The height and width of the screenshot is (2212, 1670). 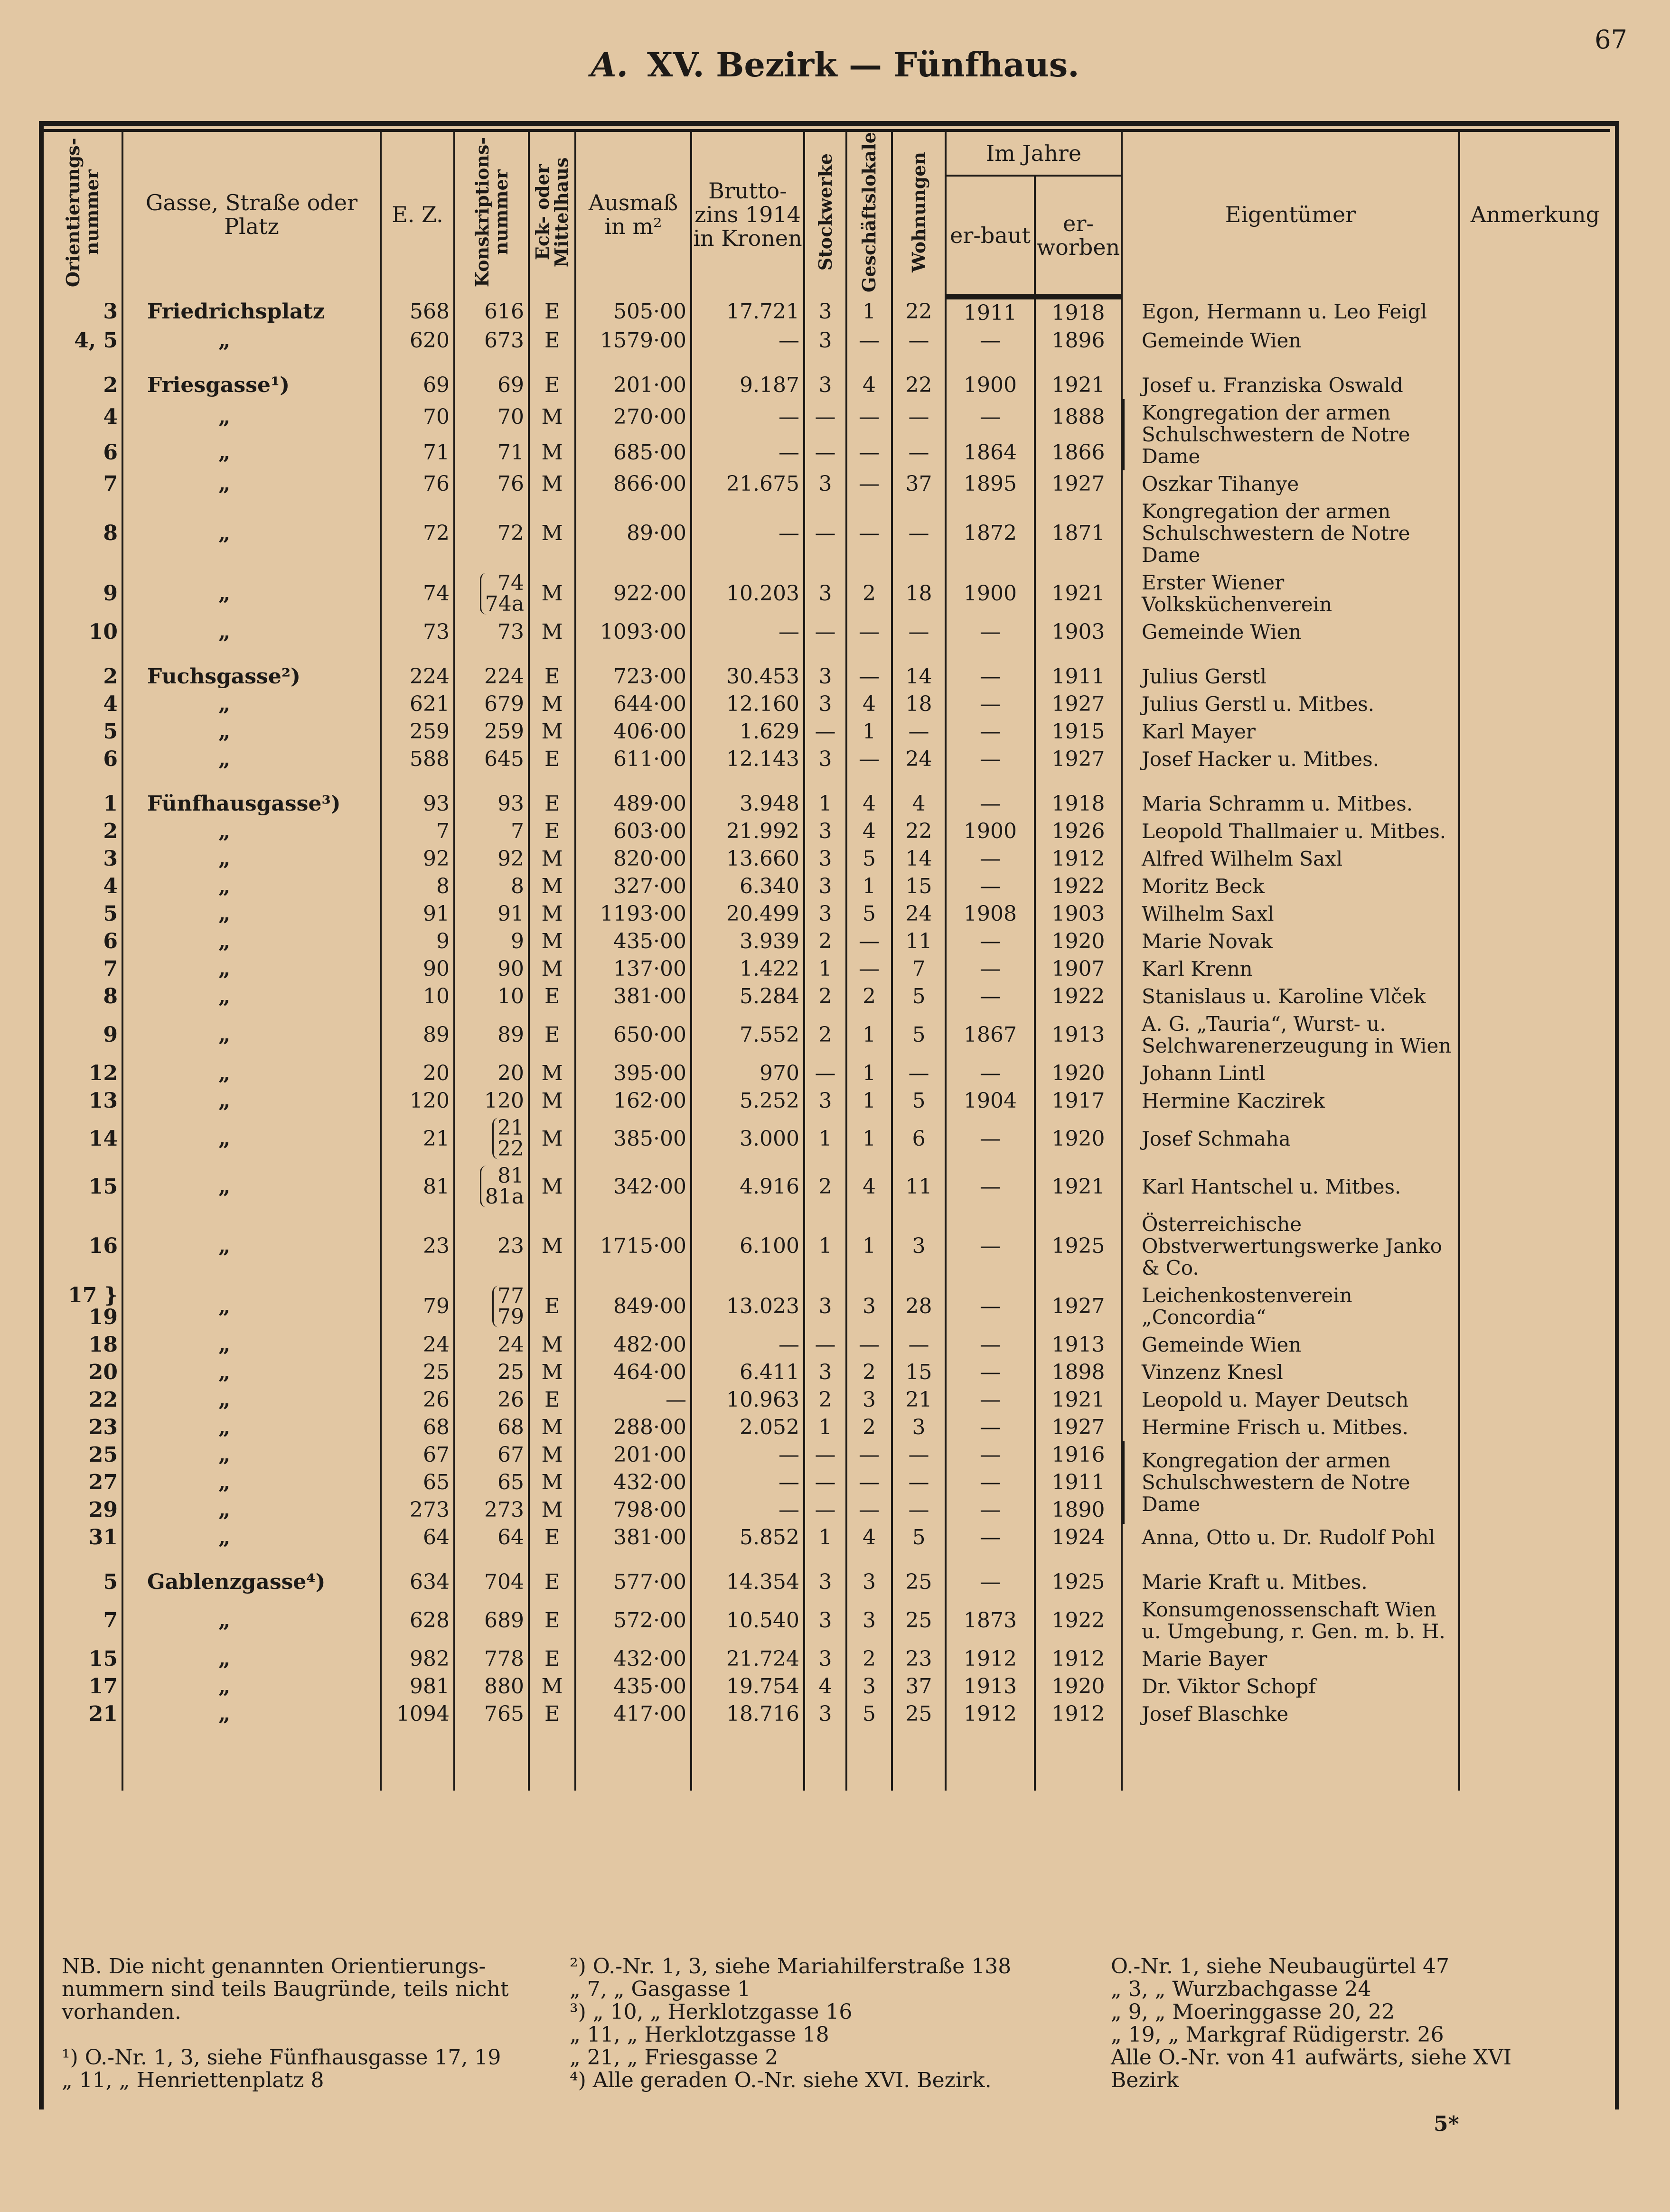 What do you see at coordinates (747, 732) in the screenshot?
I see `cell-brutto: 1.629` at bounding box center [747, 732].